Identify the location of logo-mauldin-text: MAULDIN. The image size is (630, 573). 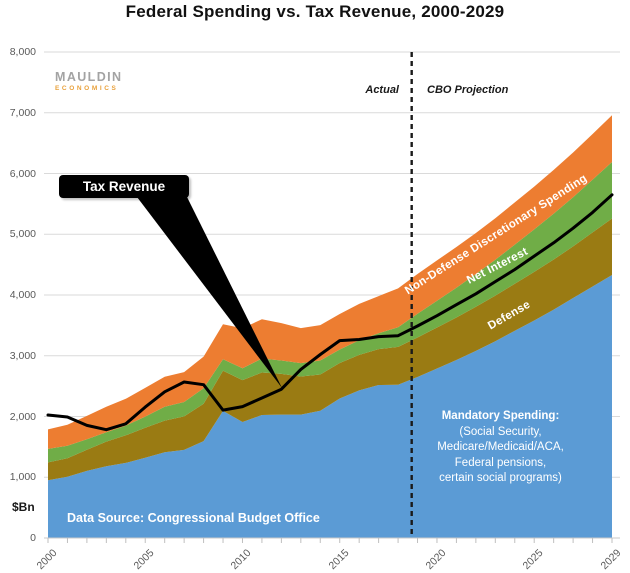
(89, 77).